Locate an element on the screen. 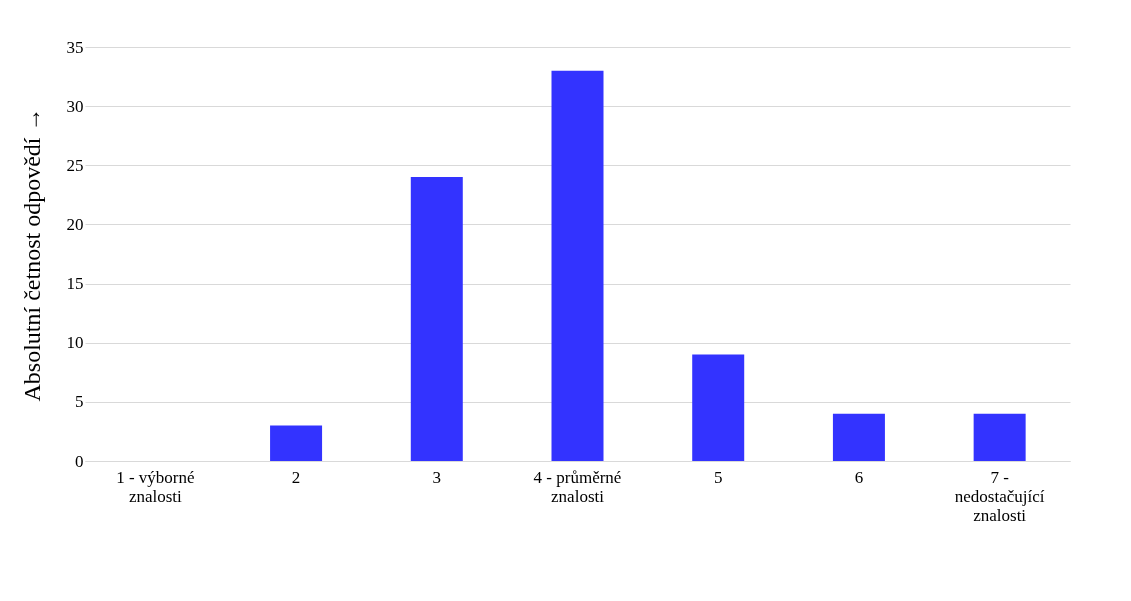 This screenshot has width=1131, height=601. x-tick-label: 1 - výborné znalosti is located at coordinates (155, 486).